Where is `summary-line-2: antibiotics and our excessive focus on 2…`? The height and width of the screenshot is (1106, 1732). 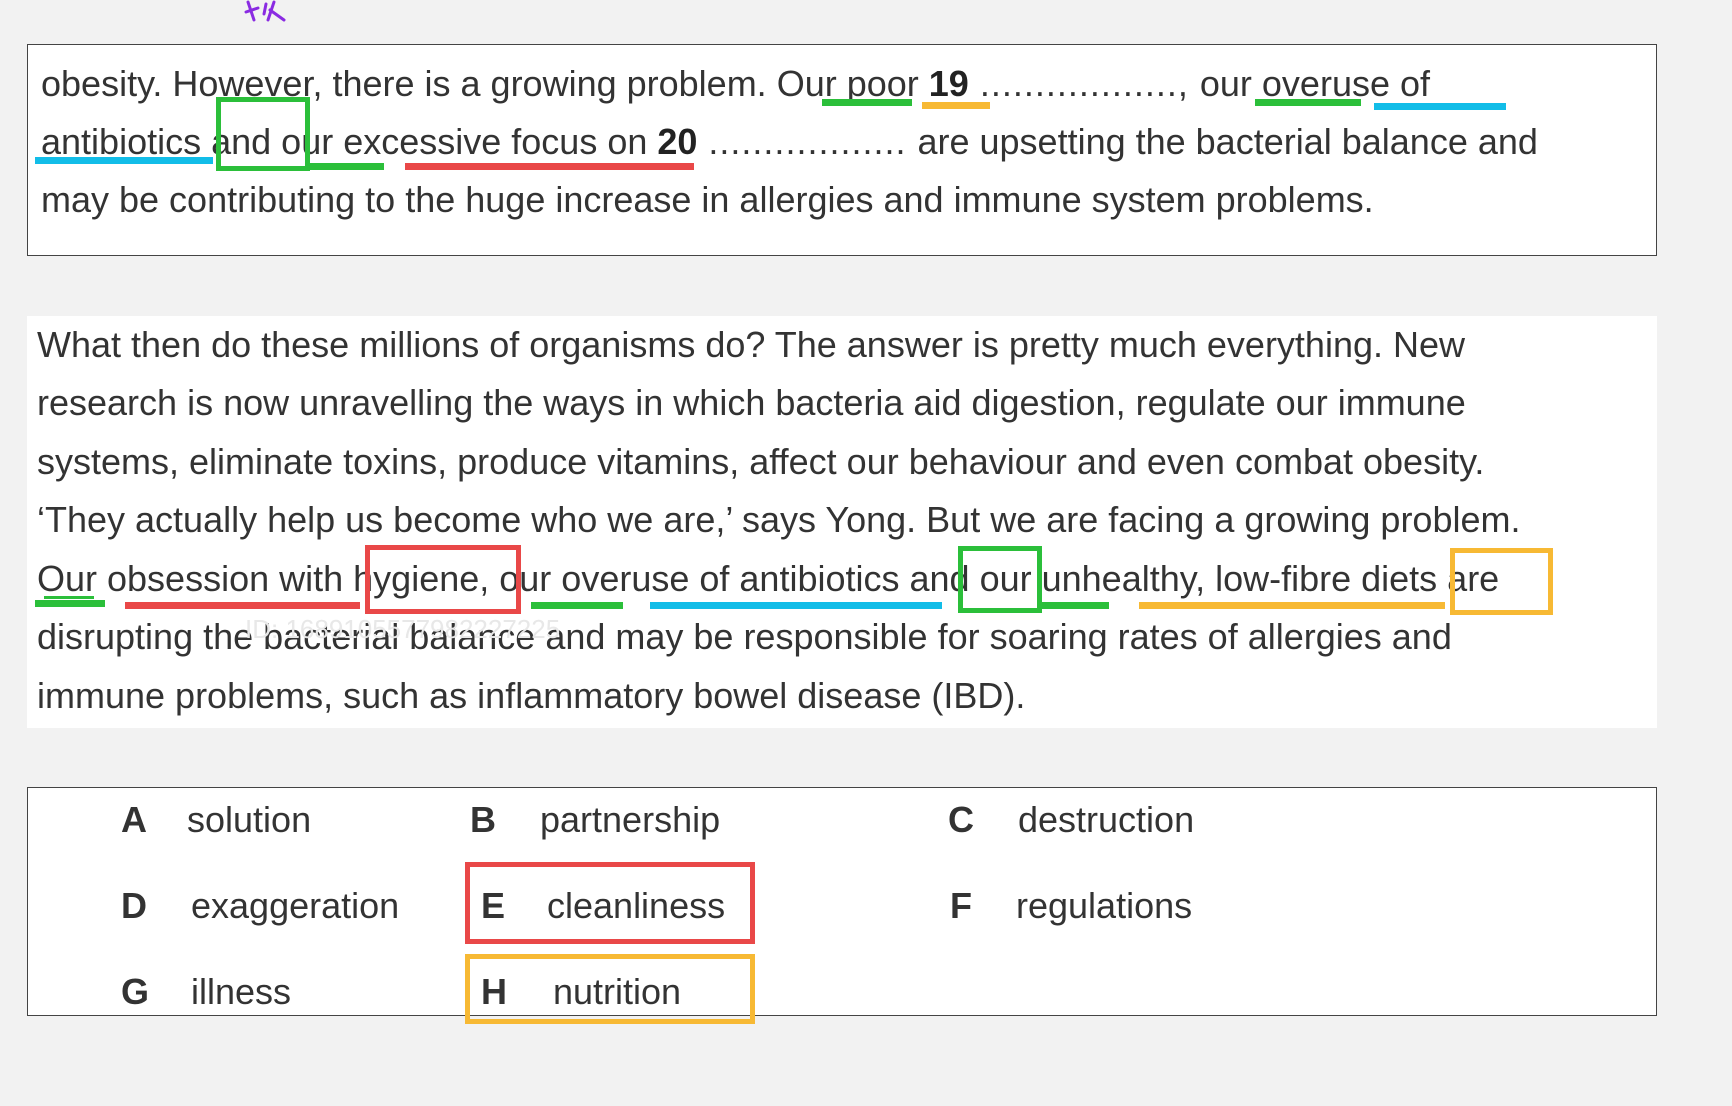 summary-line-2: antibiotics and our excessive focus on 2… is located at coordinates (789, 141).